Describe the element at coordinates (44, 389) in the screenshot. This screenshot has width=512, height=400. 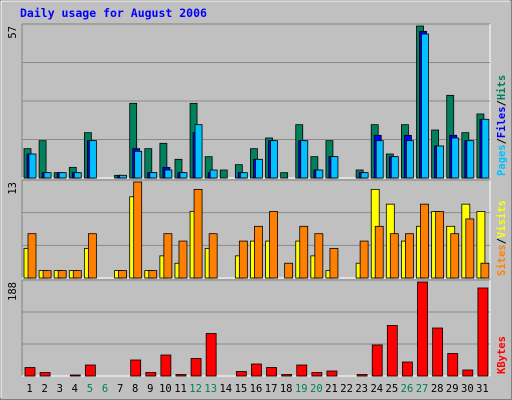
I see `day-label: 2` at that location.